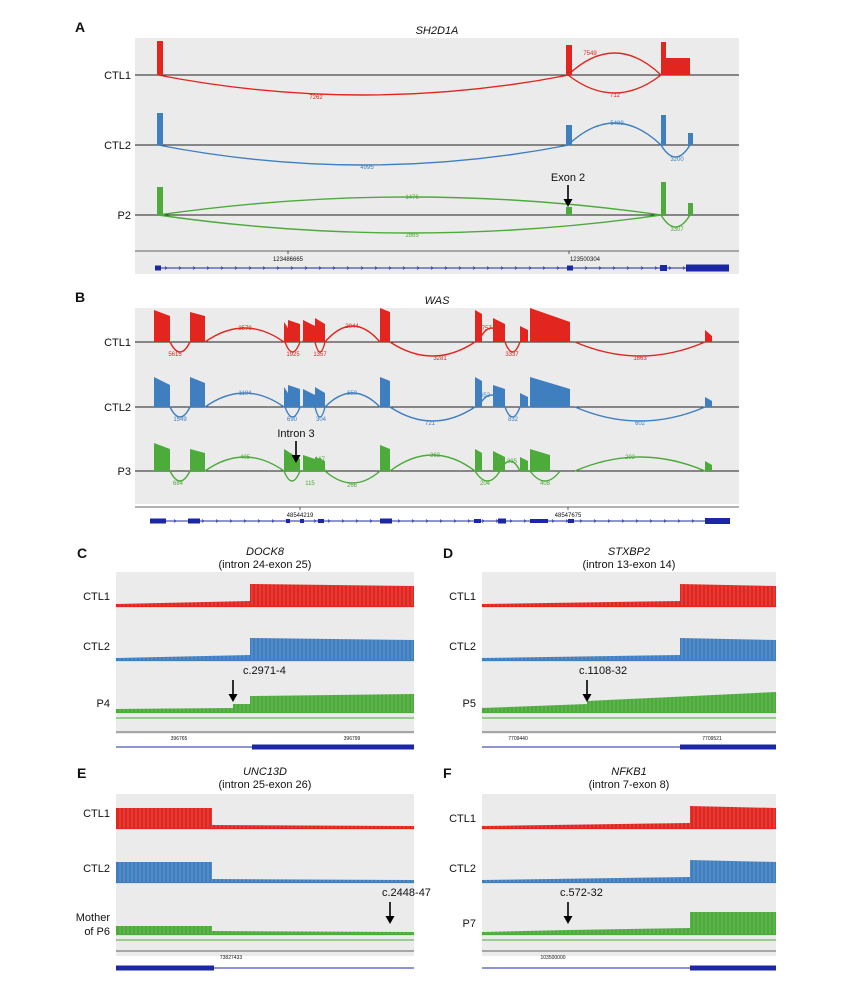 The width and height of the screenshot is (852, 1000). I want to click on junction-count: 266, so click(352, 486).